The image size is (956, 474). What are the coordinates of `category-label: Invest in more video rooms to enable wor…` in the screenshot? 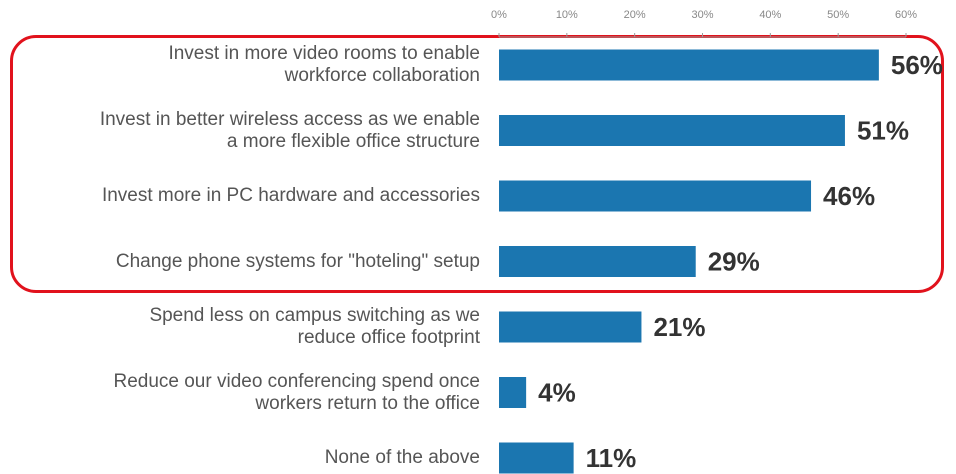 It's located at (324, 64).